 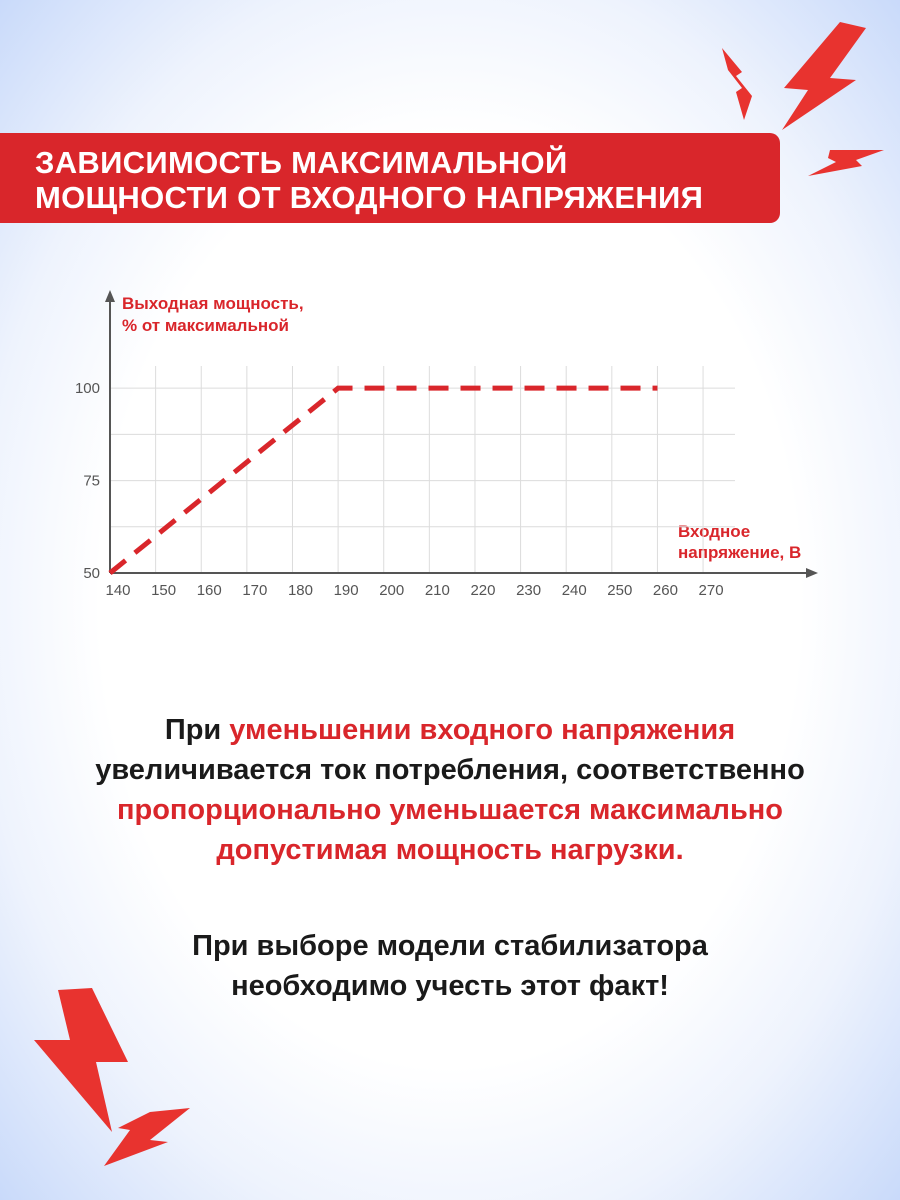 I want to click on x-tick-label: 260, so click(x=665, y=590).